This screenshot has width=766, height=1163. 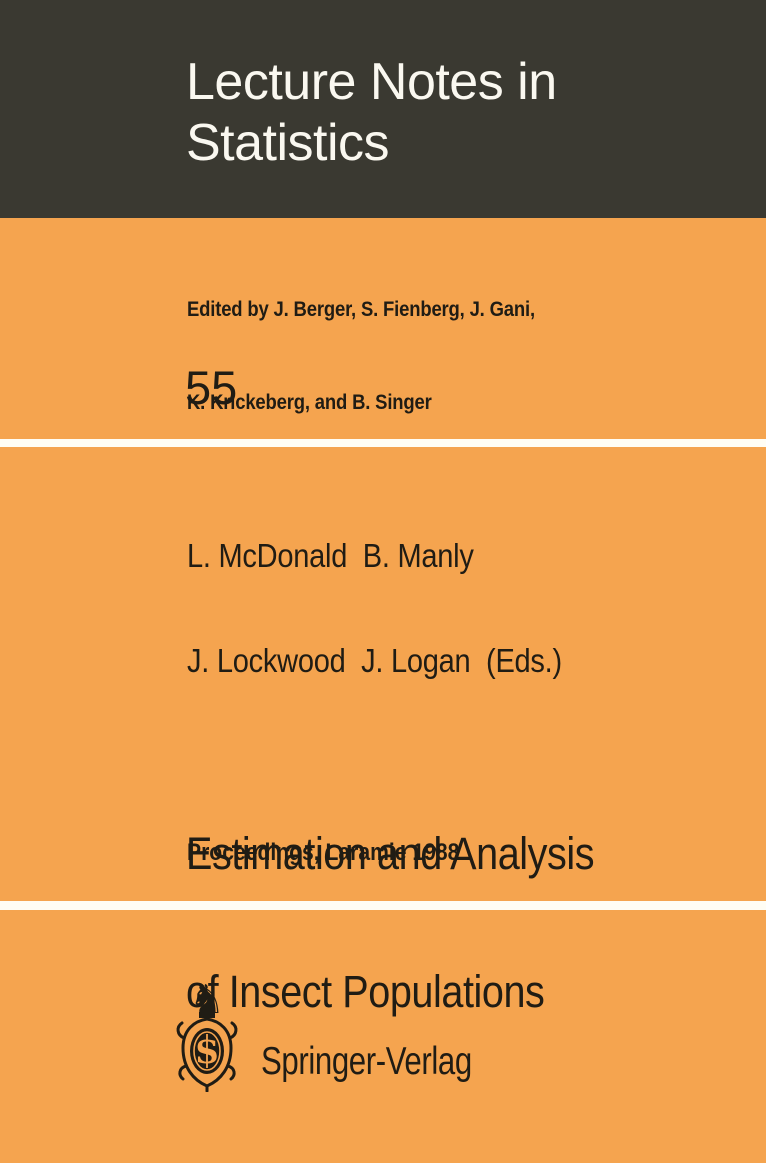 I want to click on book-title-line1: Estimation and Analysis, so click(x=390, y=853).